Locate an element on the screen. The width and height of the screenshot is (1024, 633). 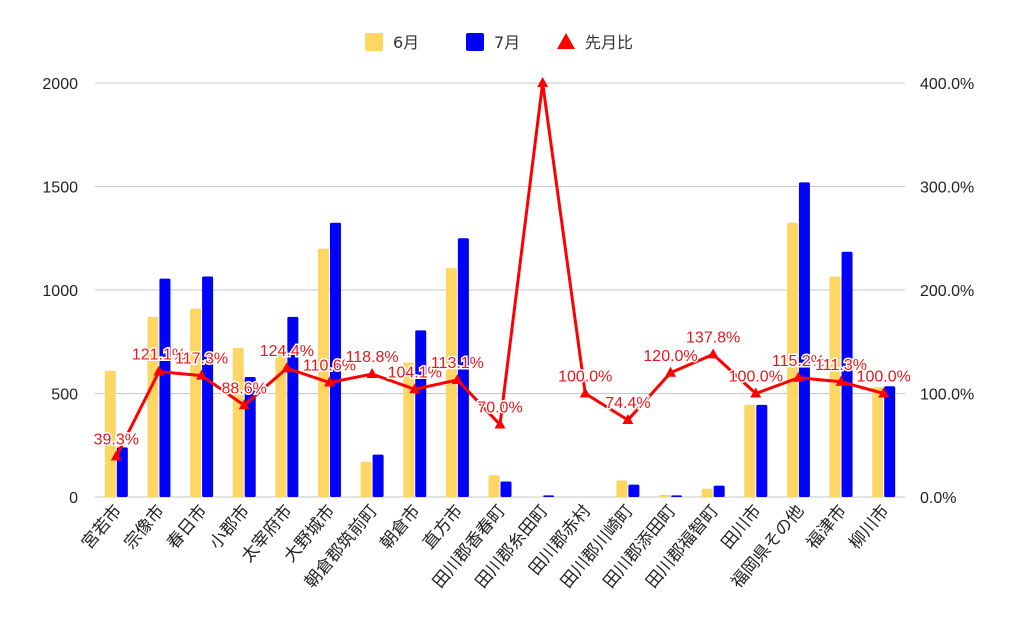
data-label: 115.2% is located at coordinates (798, 361).